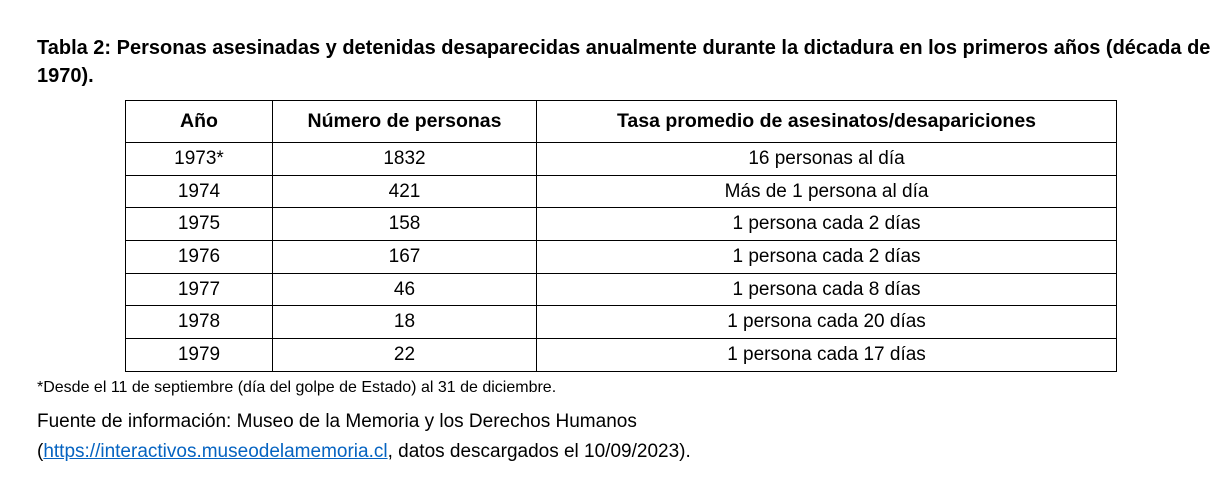 This screenshot has width=1222, height=496. I want to click on table-row: 1976 167 1 persona cada 2 días, so click(621, 257).